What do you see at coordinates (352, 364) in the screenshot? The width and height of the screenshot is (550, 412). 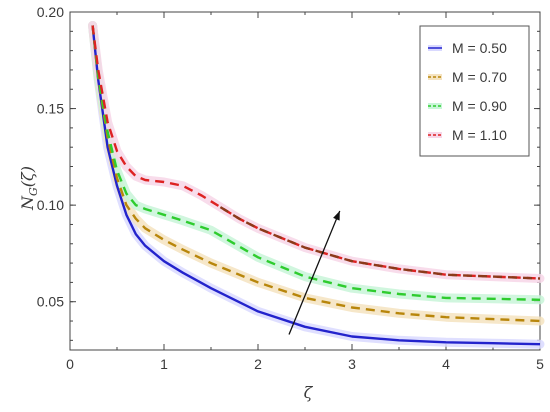 I see `x-tick-label: 3` at bounding box center [352, 364].